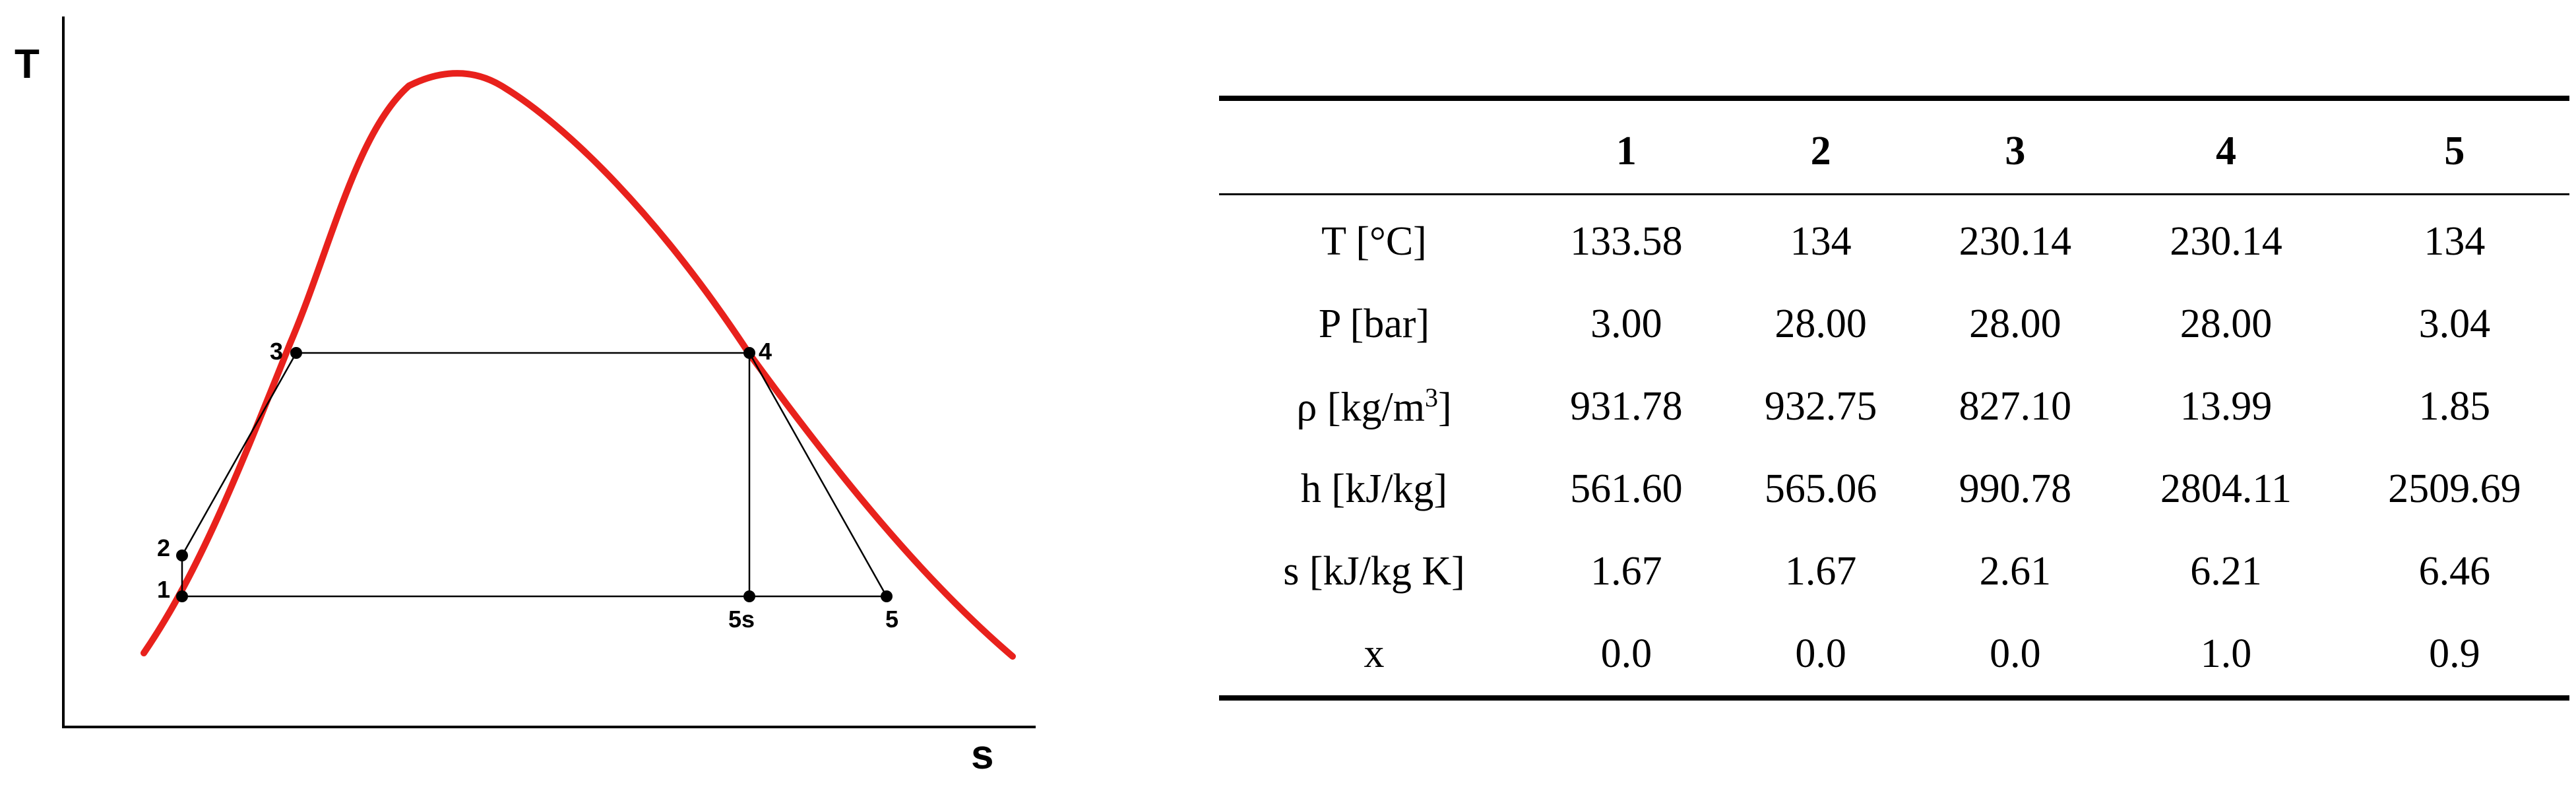  Describe the element at coordinates (982, 755) in the screenshot. I see `x-axis-label: s` at that location.